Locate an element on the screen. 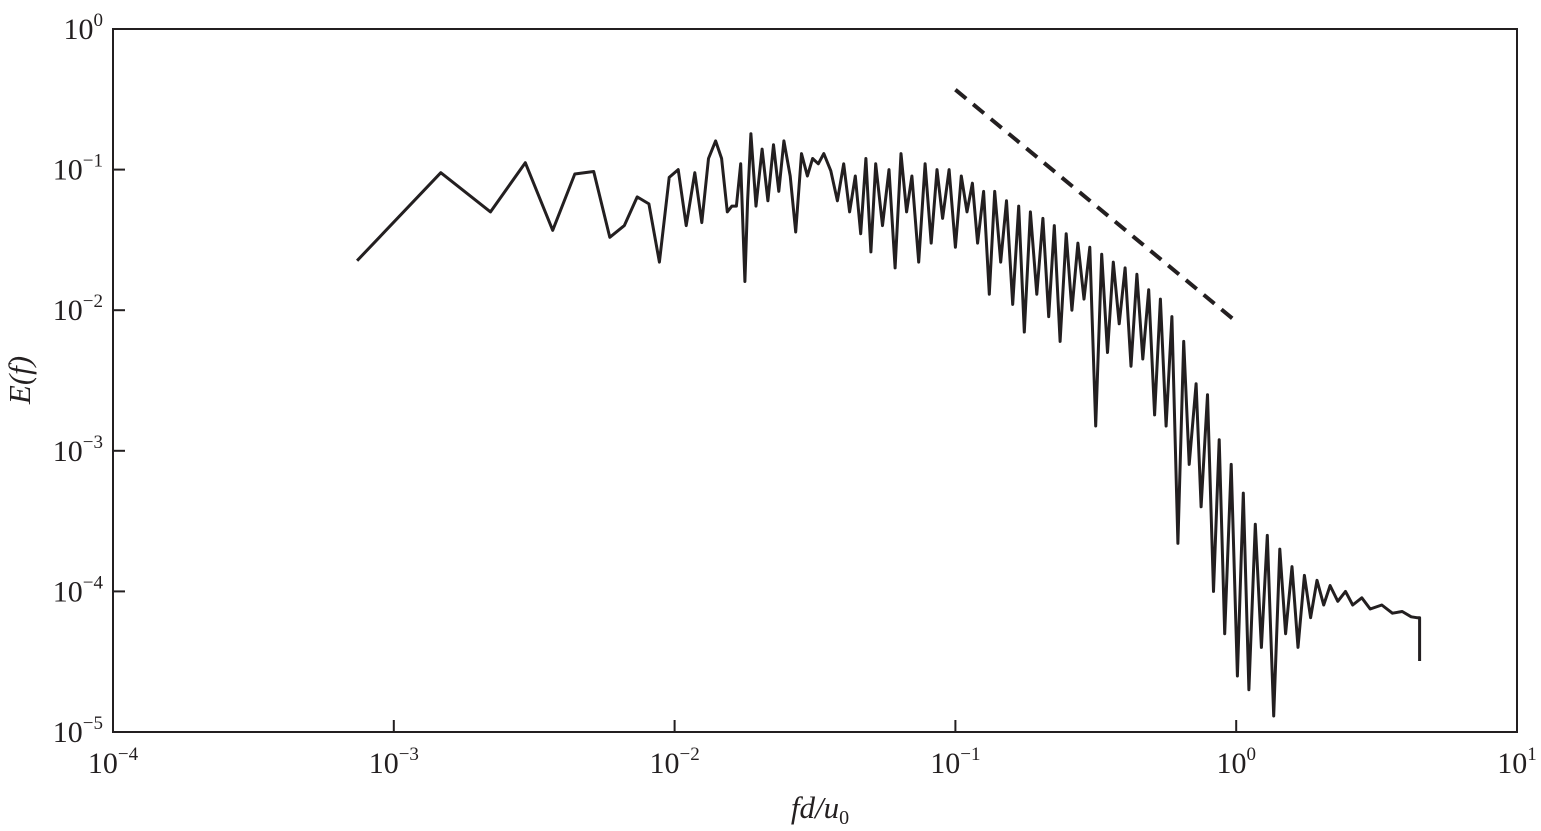 This screenshot has height=831, width=1541. y-tick-label: 10⁻⁴ is located at coordinates (78, 590).